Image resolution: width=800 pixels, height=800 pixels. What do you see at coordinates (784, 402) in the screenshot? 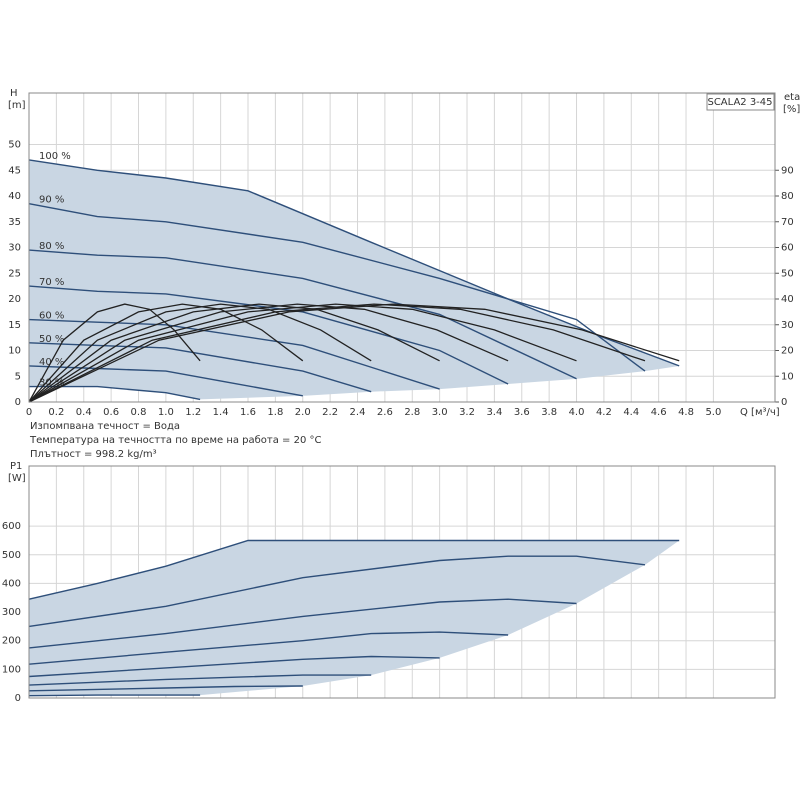
I see `y2-tick-label: 0` at bounding box center [784, 402].